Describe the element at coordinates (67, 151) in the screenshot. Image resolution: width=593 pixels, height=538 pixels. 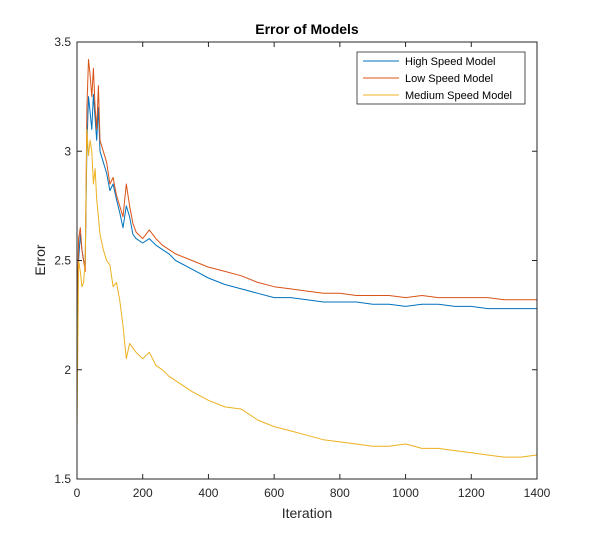
I see `y-tick-label: 3` at that location.